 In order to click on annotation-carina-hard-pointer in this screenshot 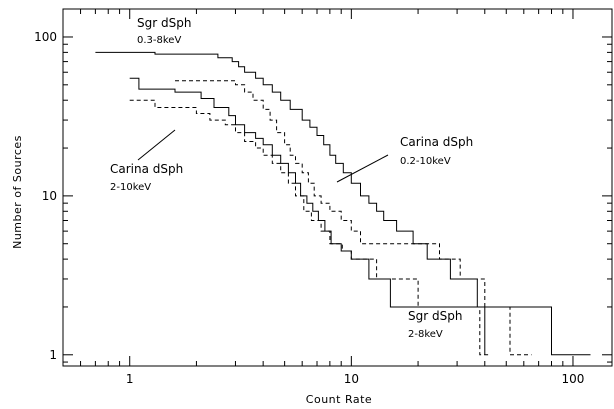, I will do `click(156, 145)`.